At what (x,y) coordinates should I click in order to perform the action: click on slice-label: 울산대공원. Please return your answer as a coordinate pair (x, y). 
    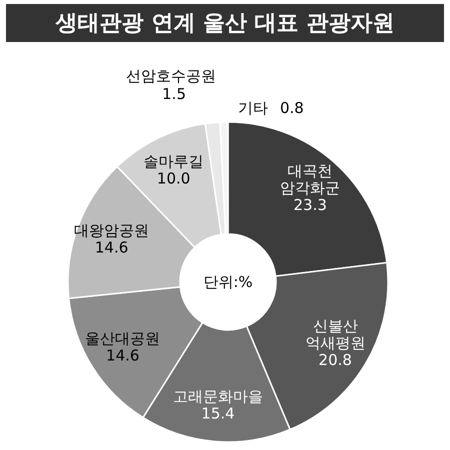
    Looking at the image, I should click on (122, 339).